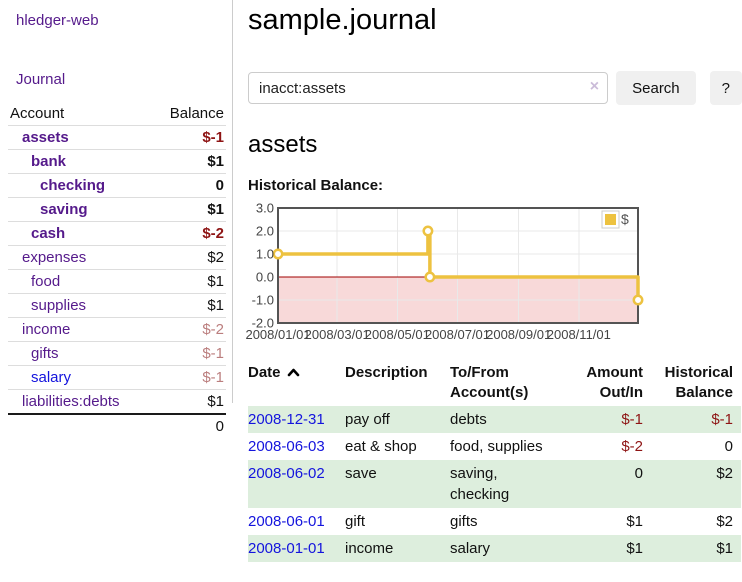 This screenshot has height=582, width=742. What do you see at coordinates (728, 446) in the screenshot?
I see `transaction-balance: 0` at bounding box center [728, 446].